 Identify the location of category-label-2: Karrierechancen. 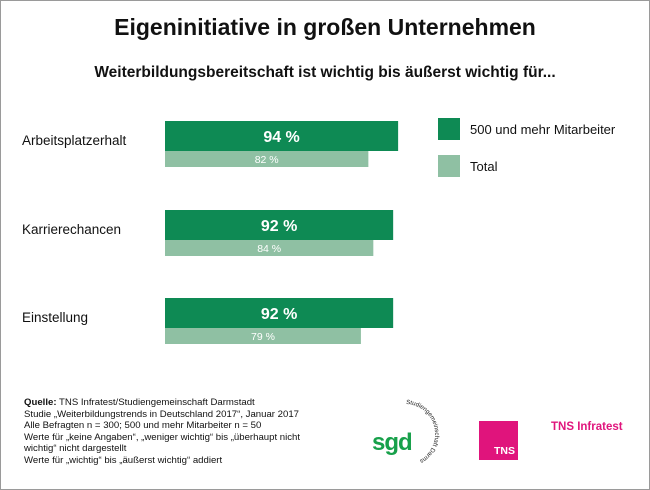
(71, 229).